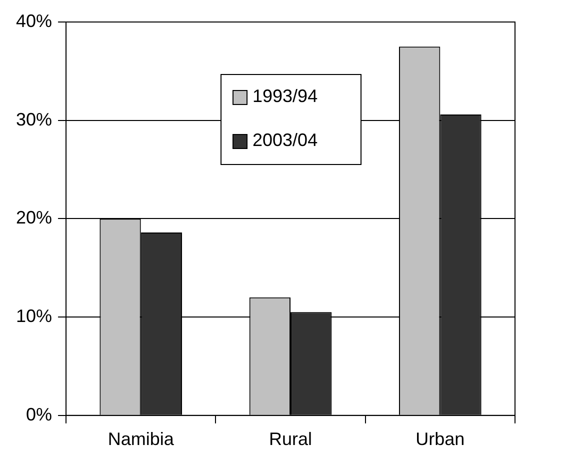 This screenshot has height=467, width=573. What do you see at coordinates (39, 414) in the screenshot?
I see `y-tick-label: 0%` at bounding box center [39, 414].